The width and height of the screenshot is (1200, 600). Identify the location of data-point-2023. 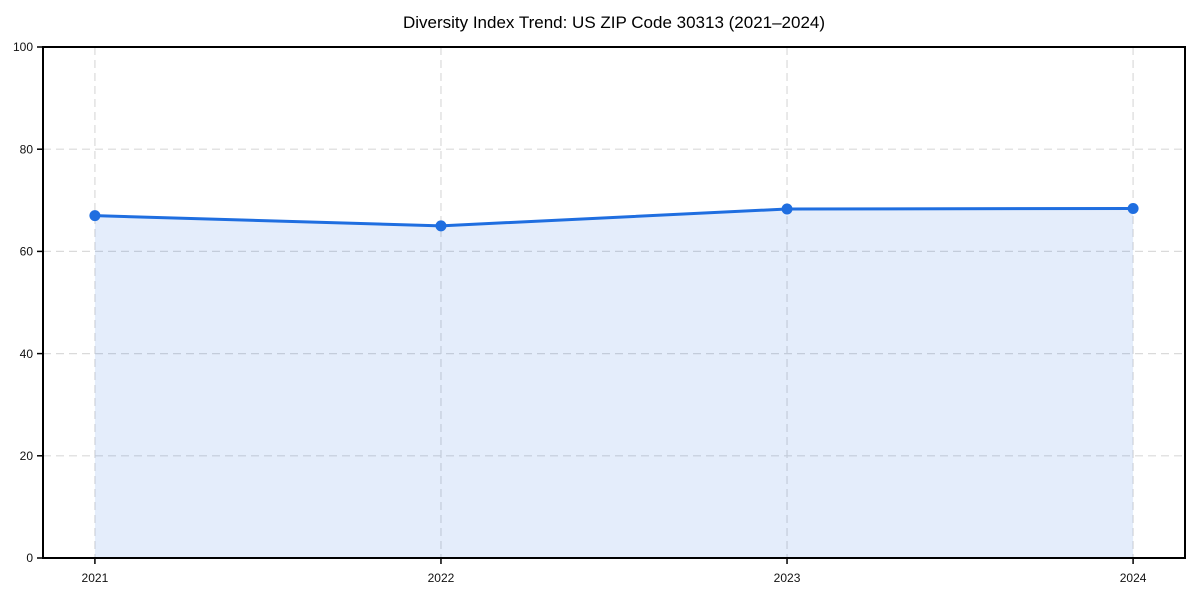
(787, 209).